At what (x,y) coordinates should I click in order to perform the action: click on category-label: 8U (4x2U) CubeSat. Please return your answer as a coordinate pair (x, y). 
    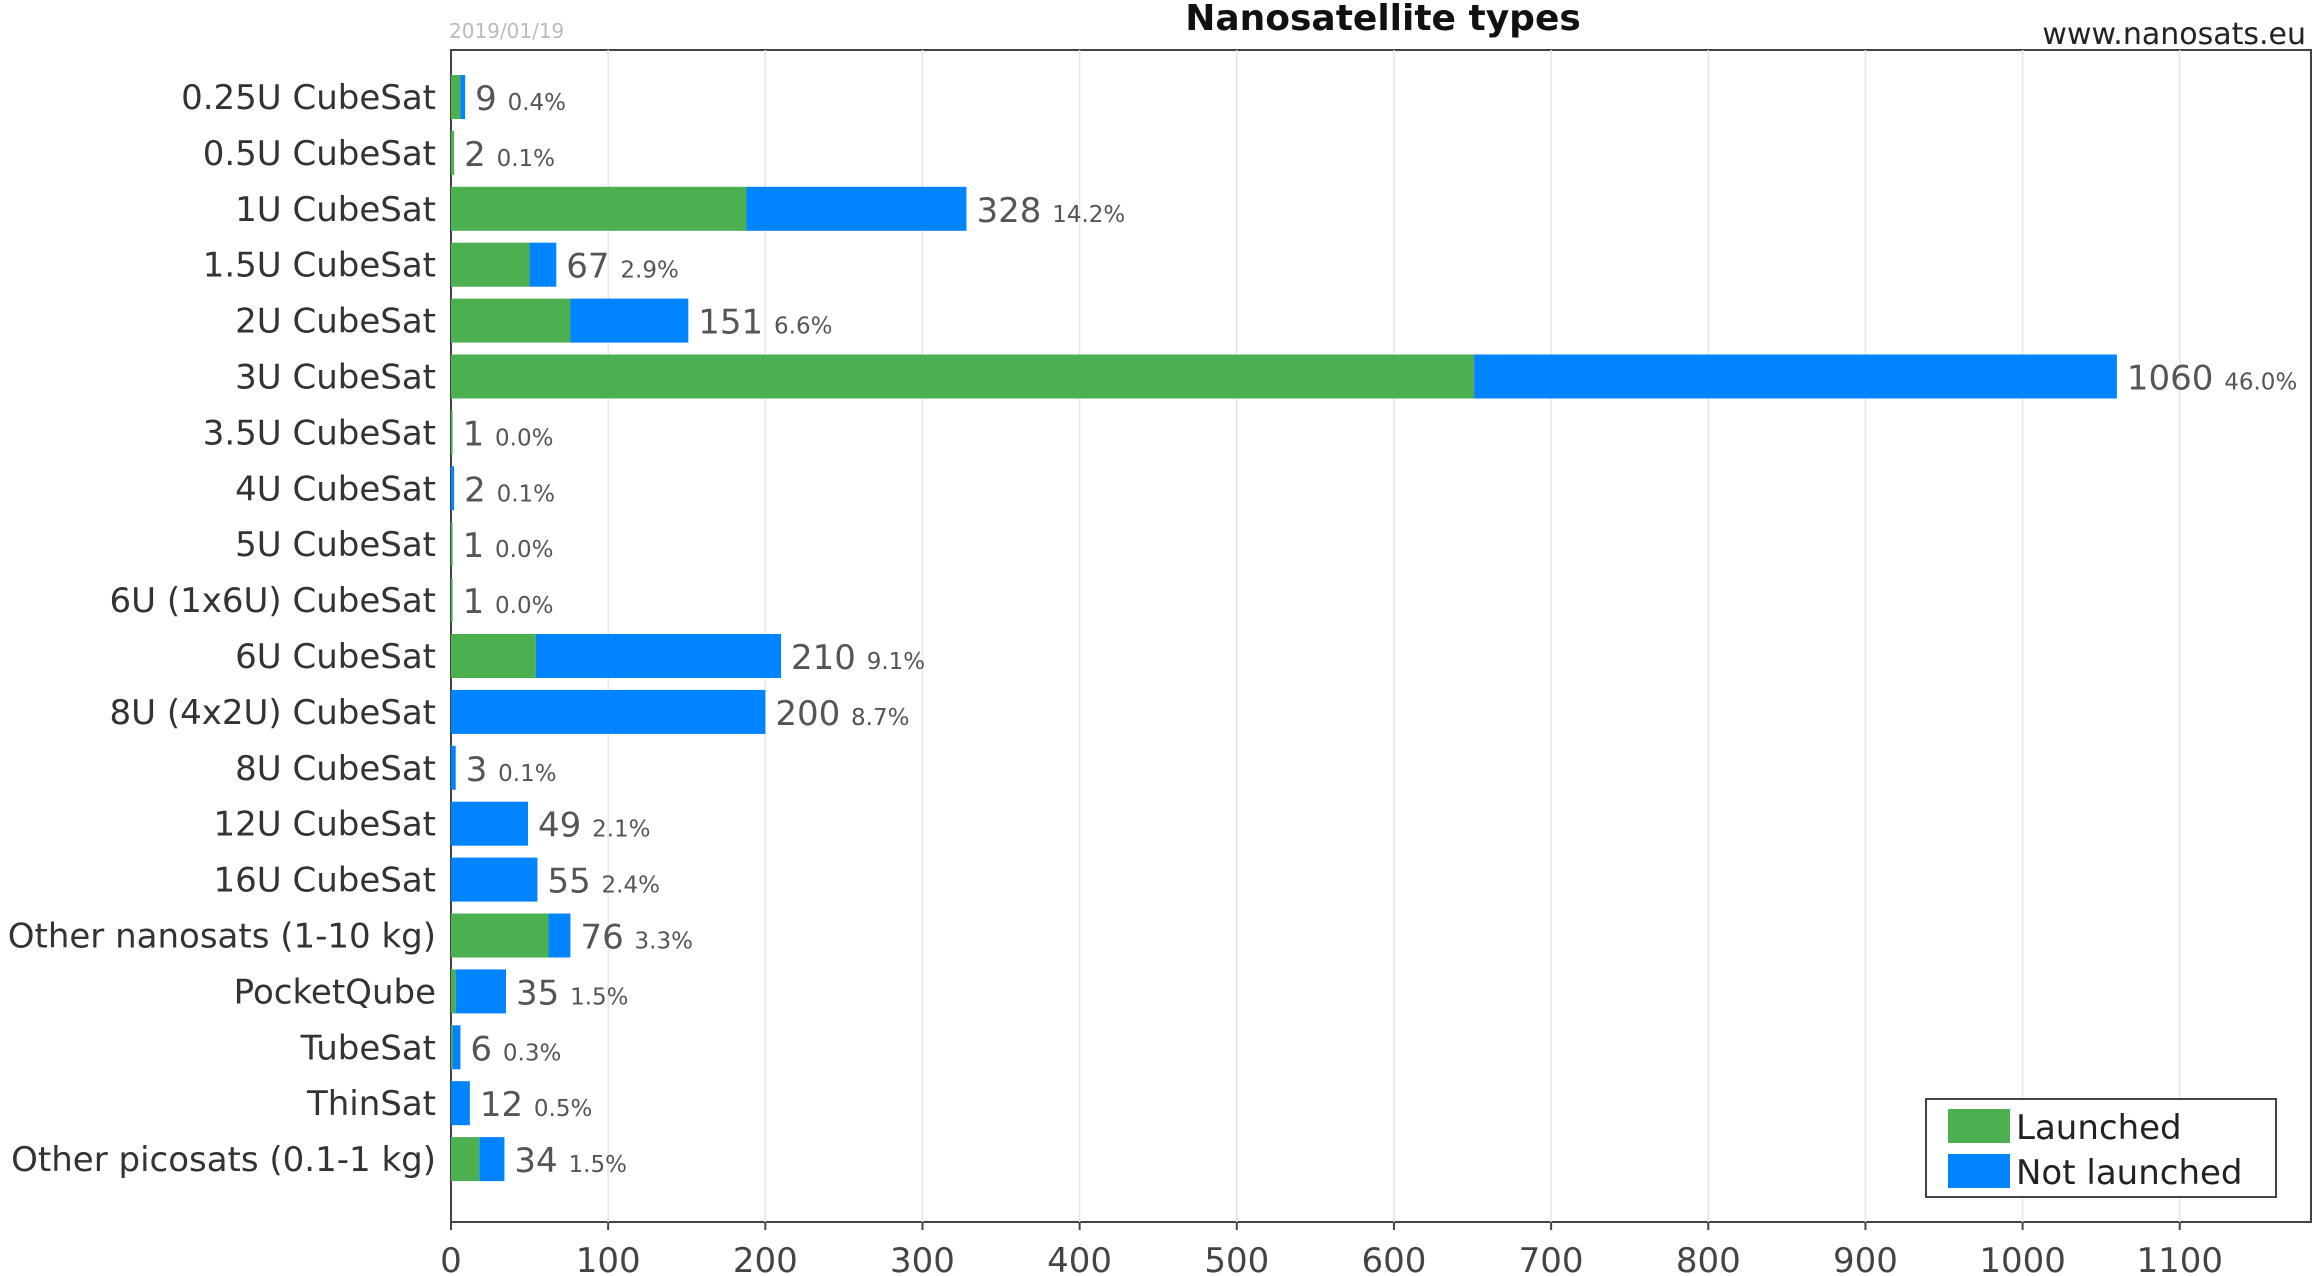
    Looking at the image, I should click on (273, 713).